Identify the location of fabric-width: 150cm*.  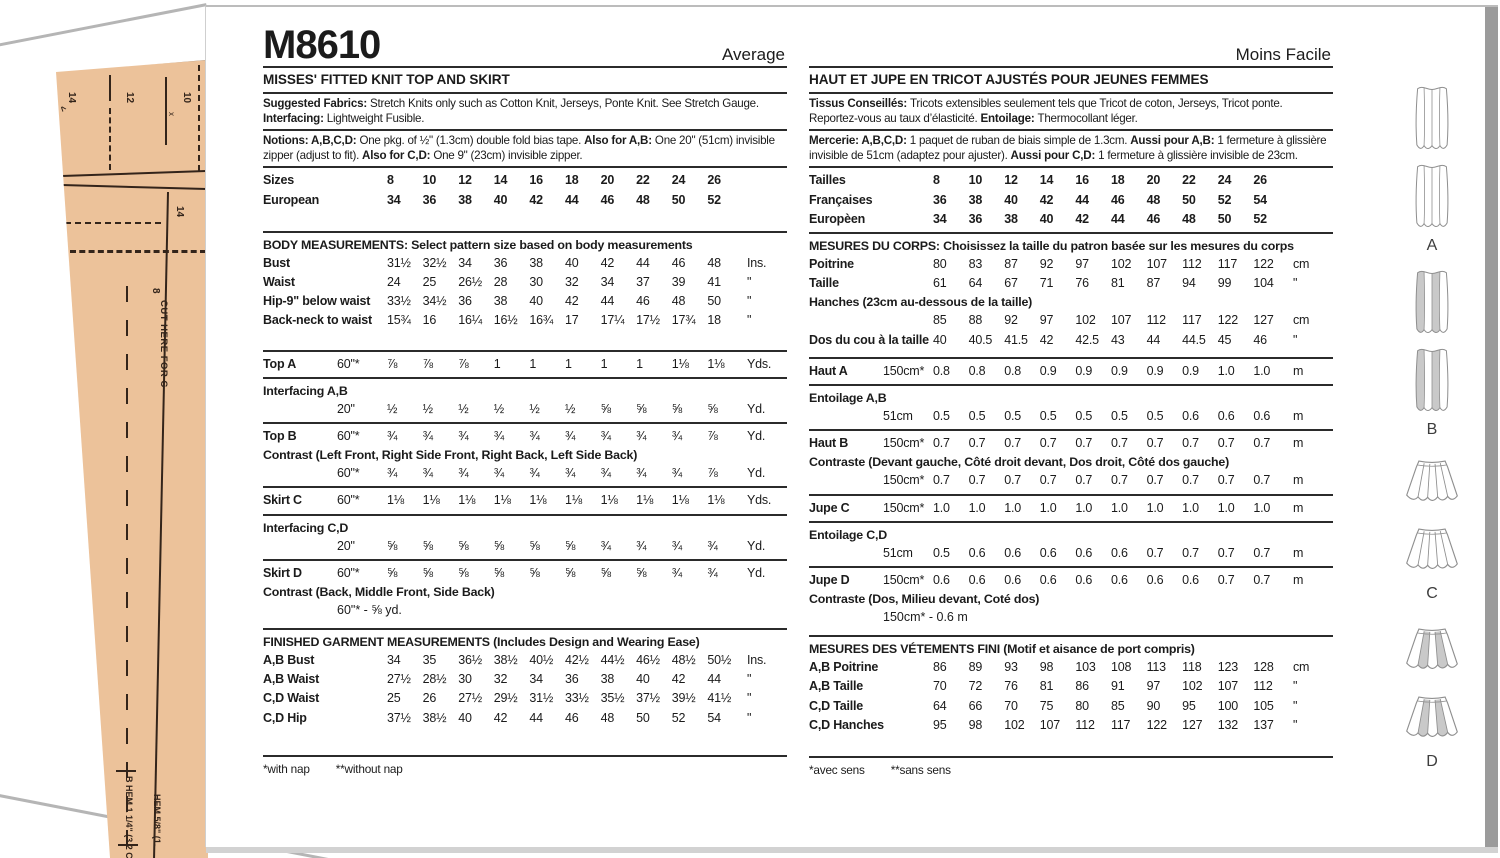
(904, 480).